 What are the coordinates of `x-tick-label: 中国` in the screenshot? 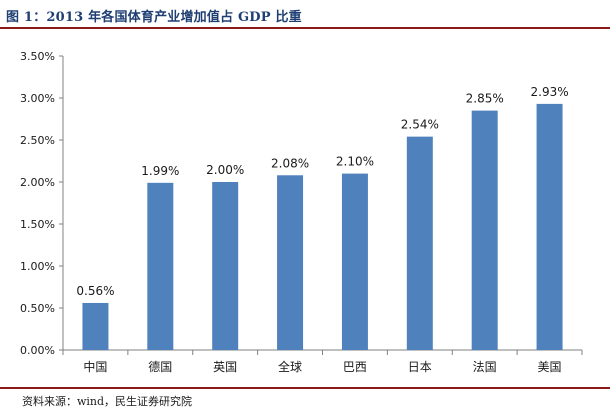 It's located at (95, 366).